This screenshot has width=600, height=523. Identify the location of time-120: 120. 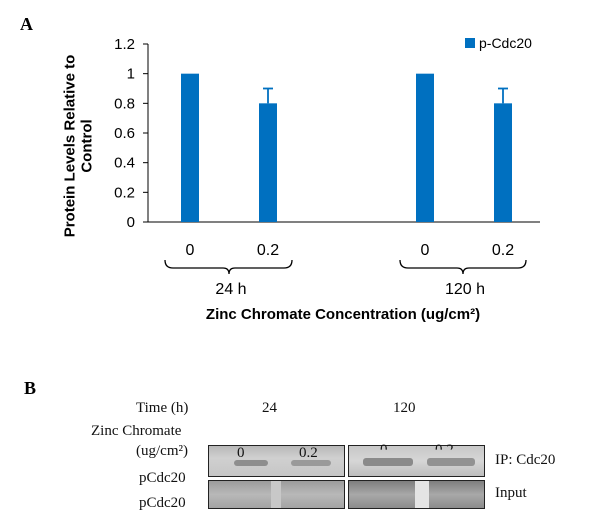
(404, 408).